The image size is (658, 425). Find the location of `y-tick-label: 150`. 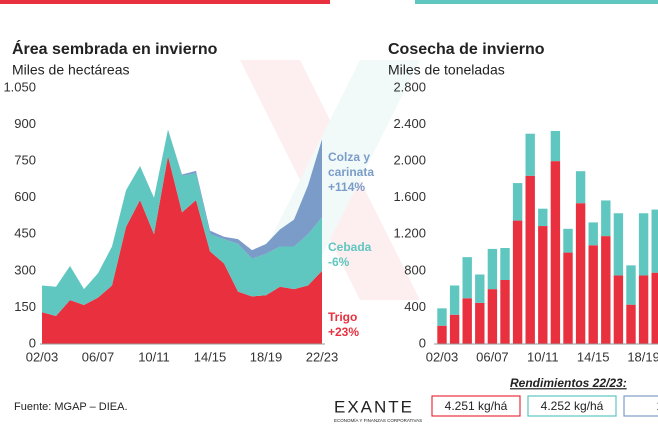

y-tick-label: 150 is located at coordinates (25, 306).